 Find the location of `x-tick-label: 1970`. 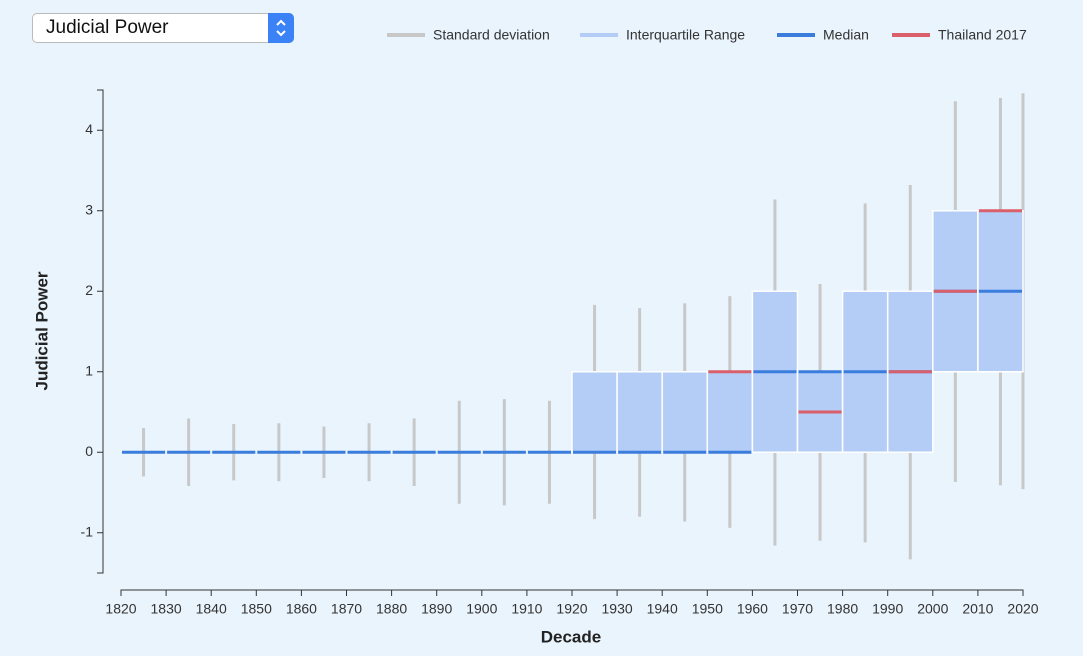

x-tick-label: 1970 is located at coordinates (797, 609).